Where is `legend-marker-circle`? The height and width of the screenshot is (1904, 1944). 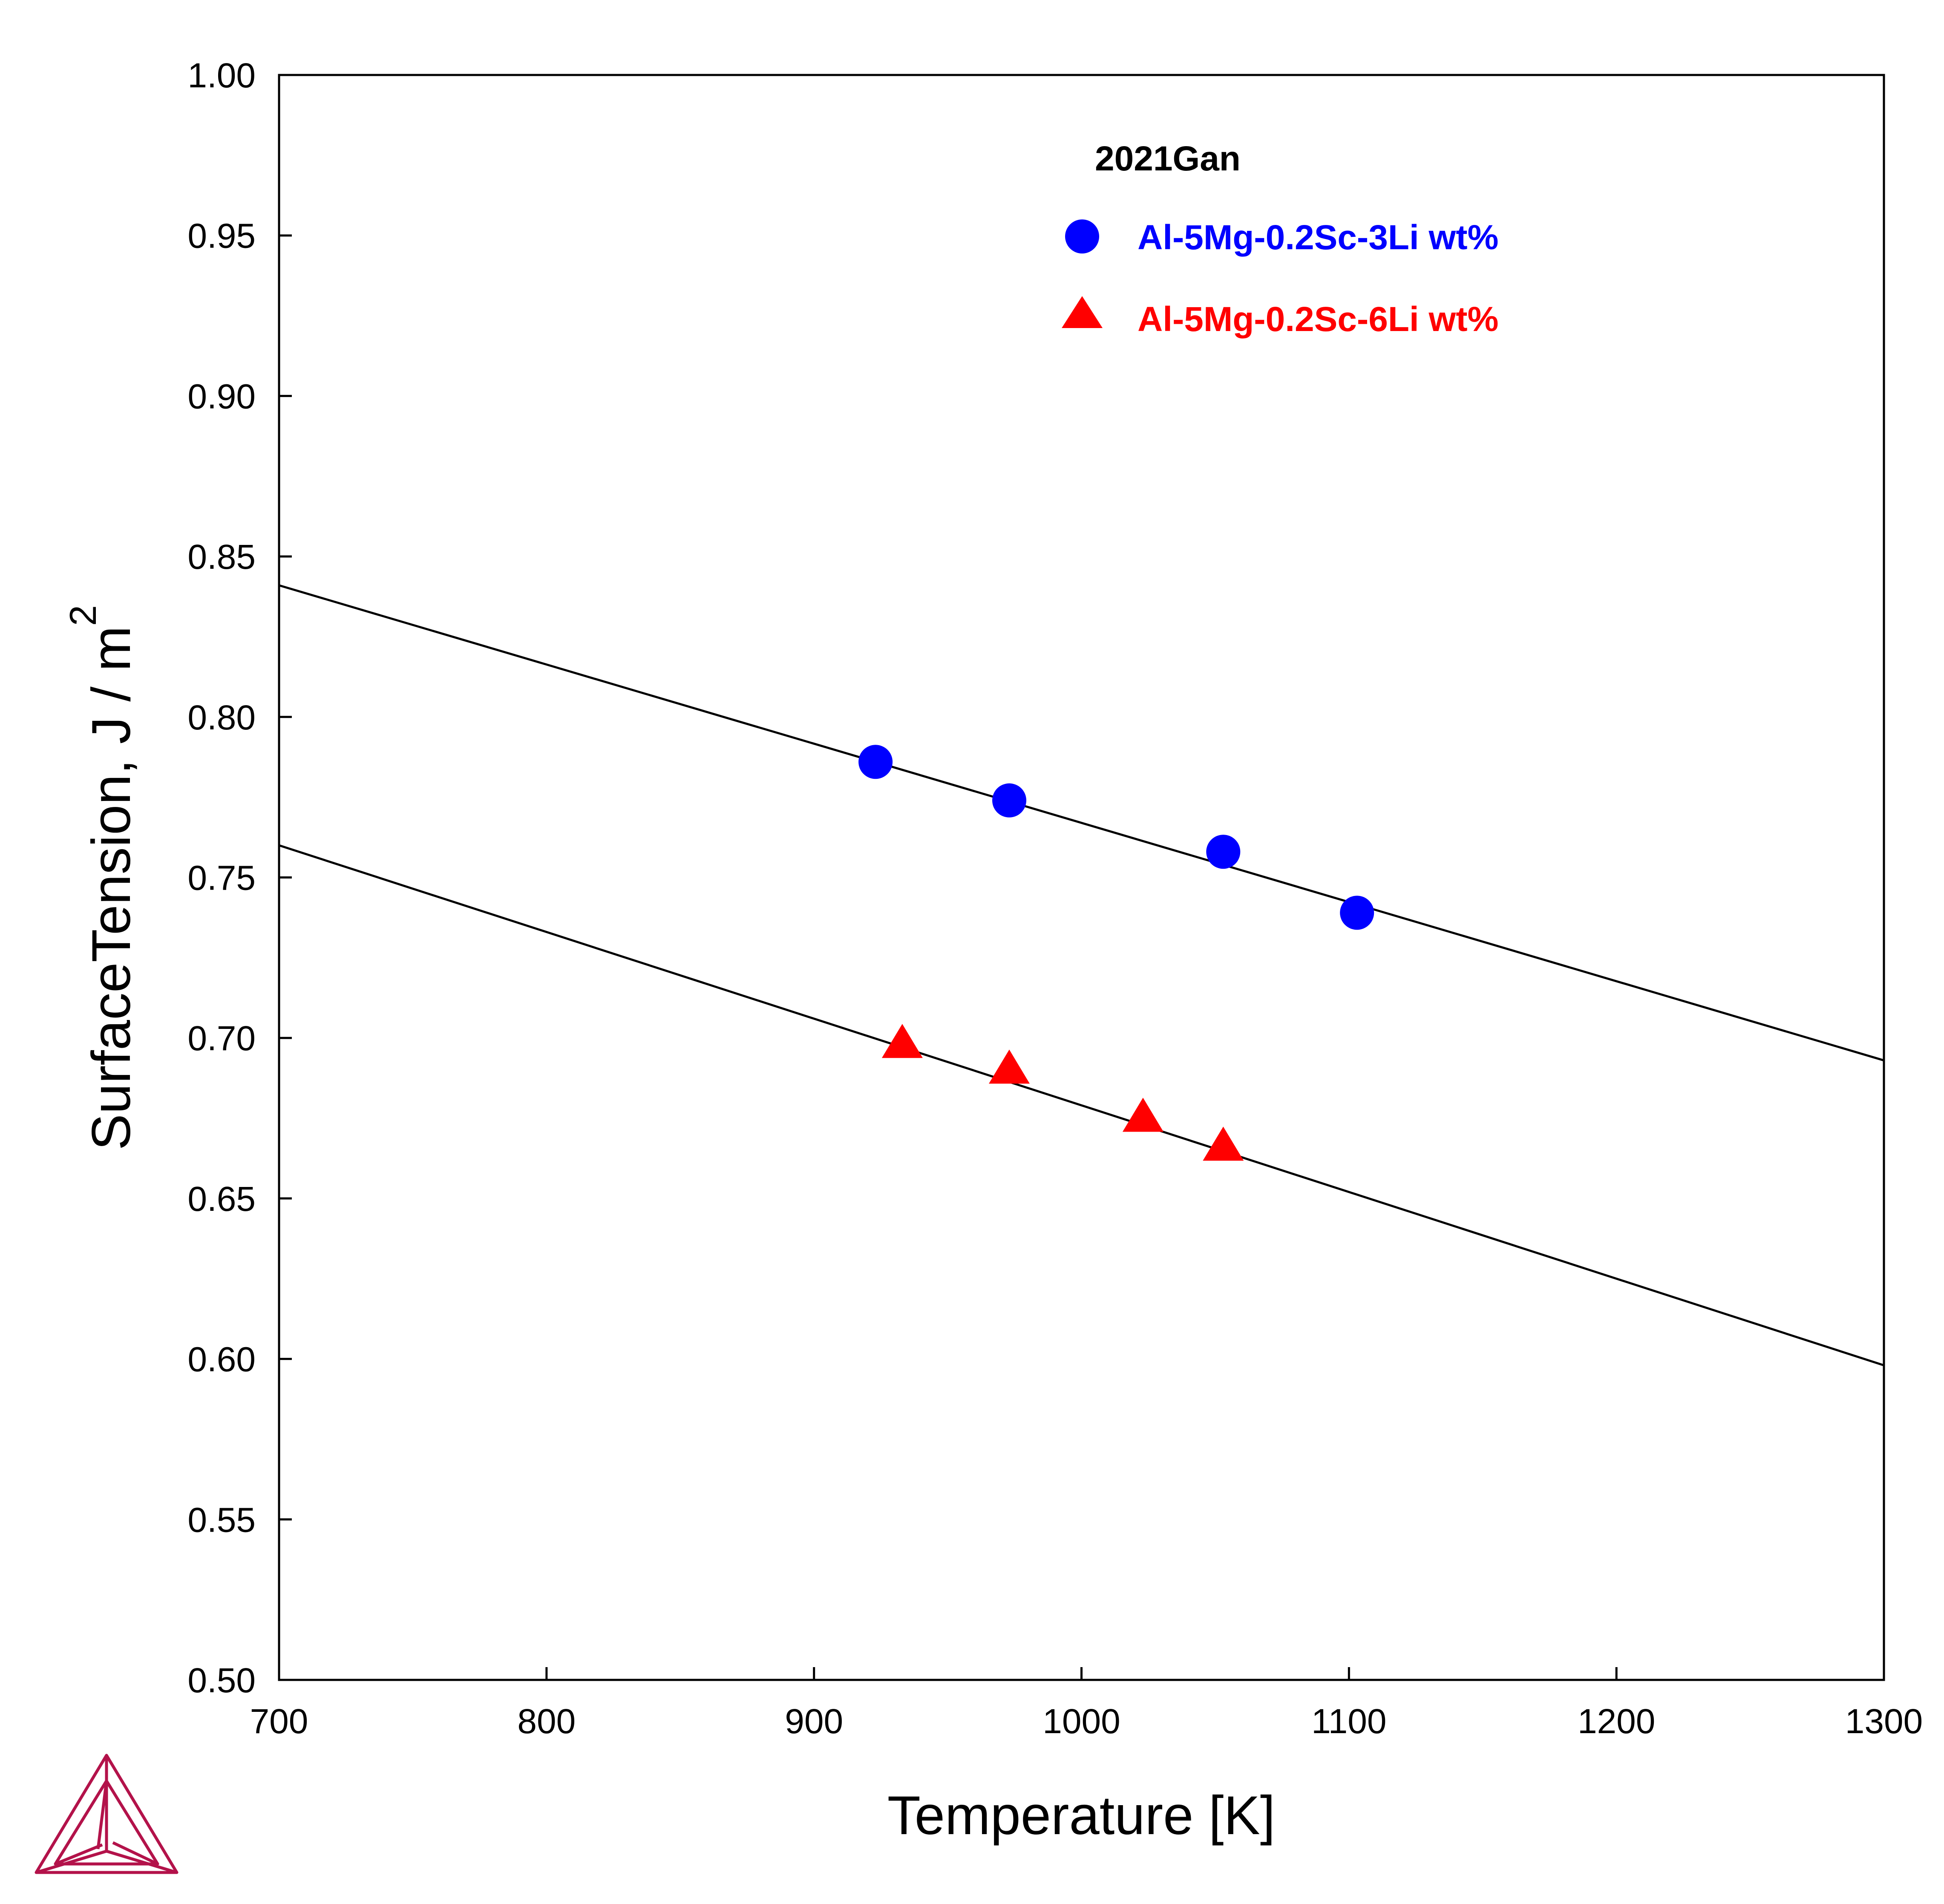 legend-marker-circle is located at coordinates (1082, 236).